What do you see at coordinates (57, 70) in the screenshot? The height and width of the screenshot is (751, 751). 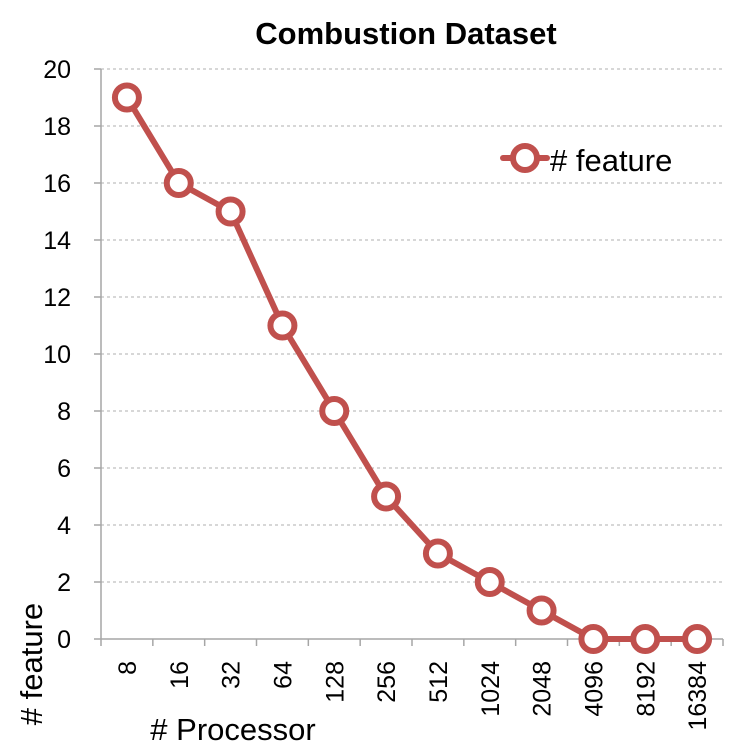 I see `y-tick-label: 20` at bounding box center [57, 70].